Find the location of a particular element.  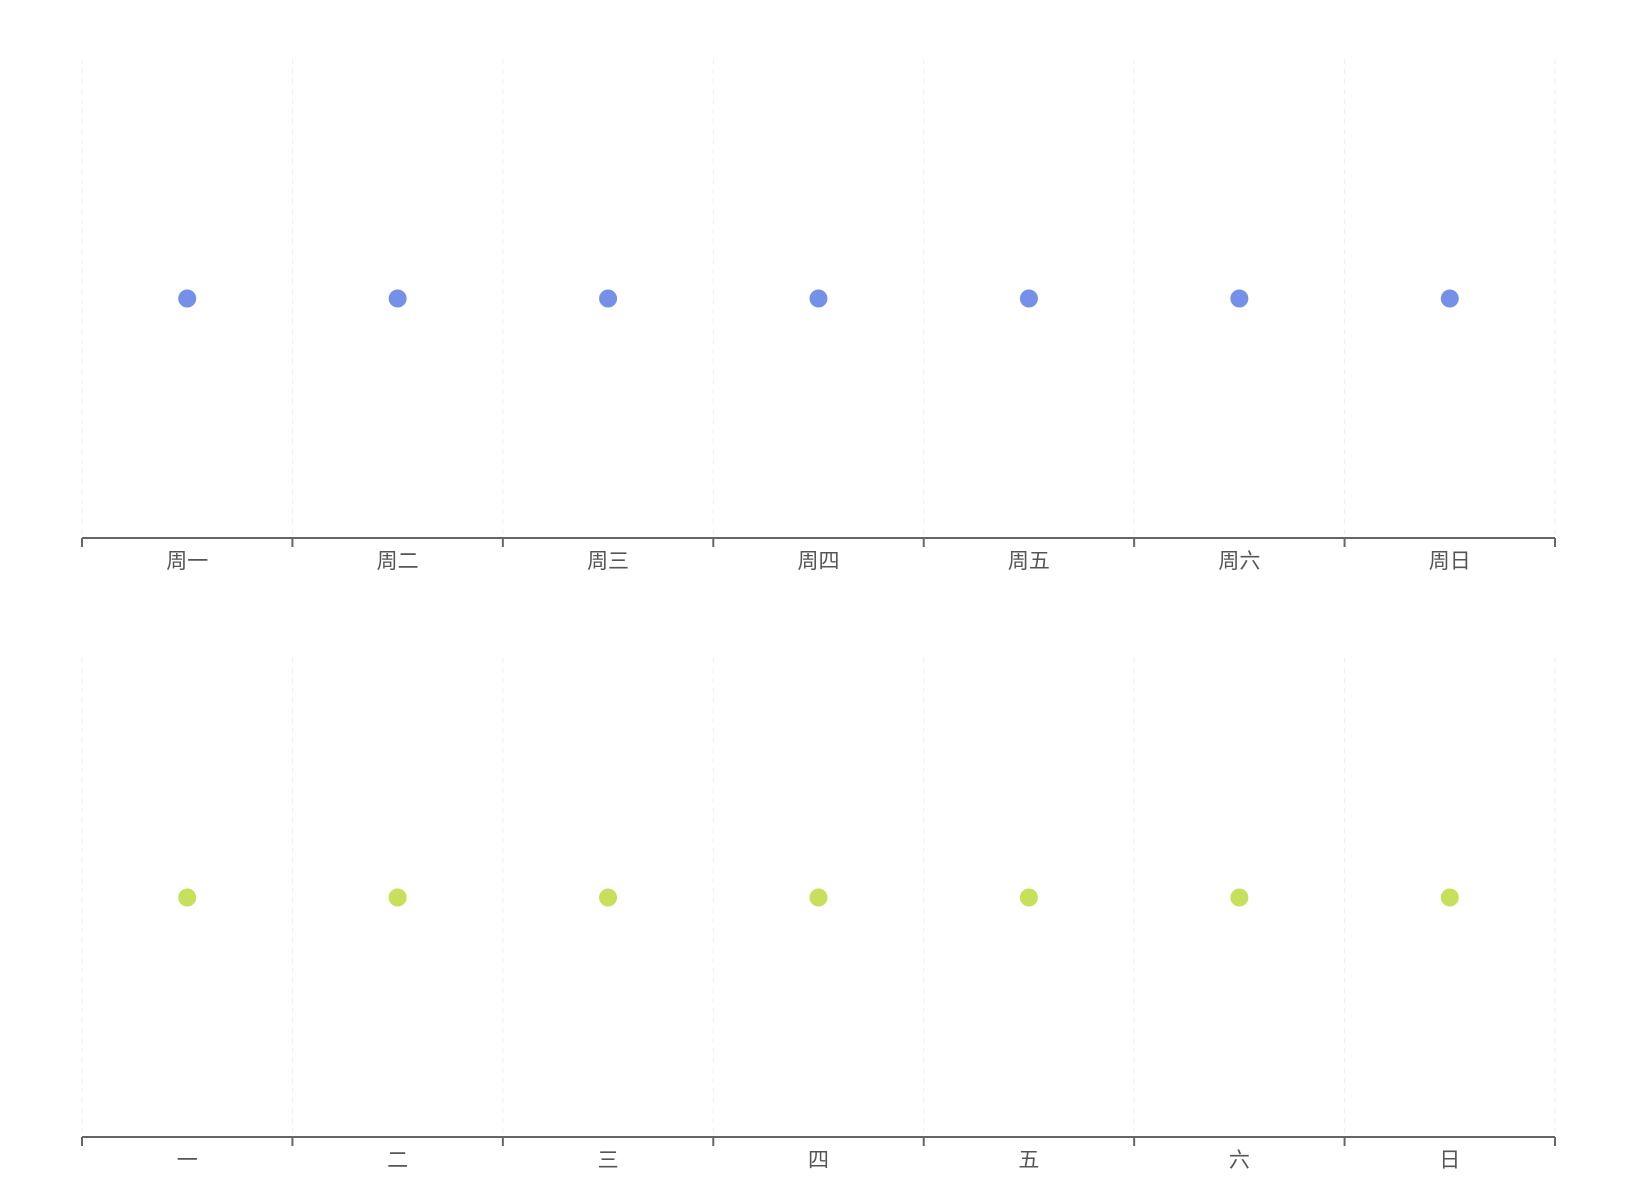

x-tick-label: 周六 is located at coordinates (1239, 561).